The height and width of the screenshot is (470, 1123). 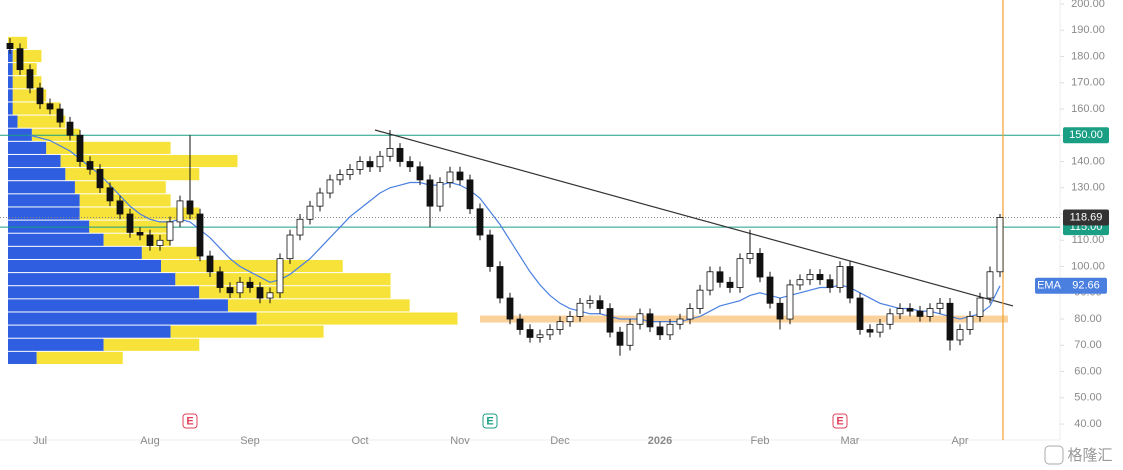 What do you see at coordinates (1086, 286) in the screenshot?
I see `ema-value: 92.66` at bounding box center [1086, 286].